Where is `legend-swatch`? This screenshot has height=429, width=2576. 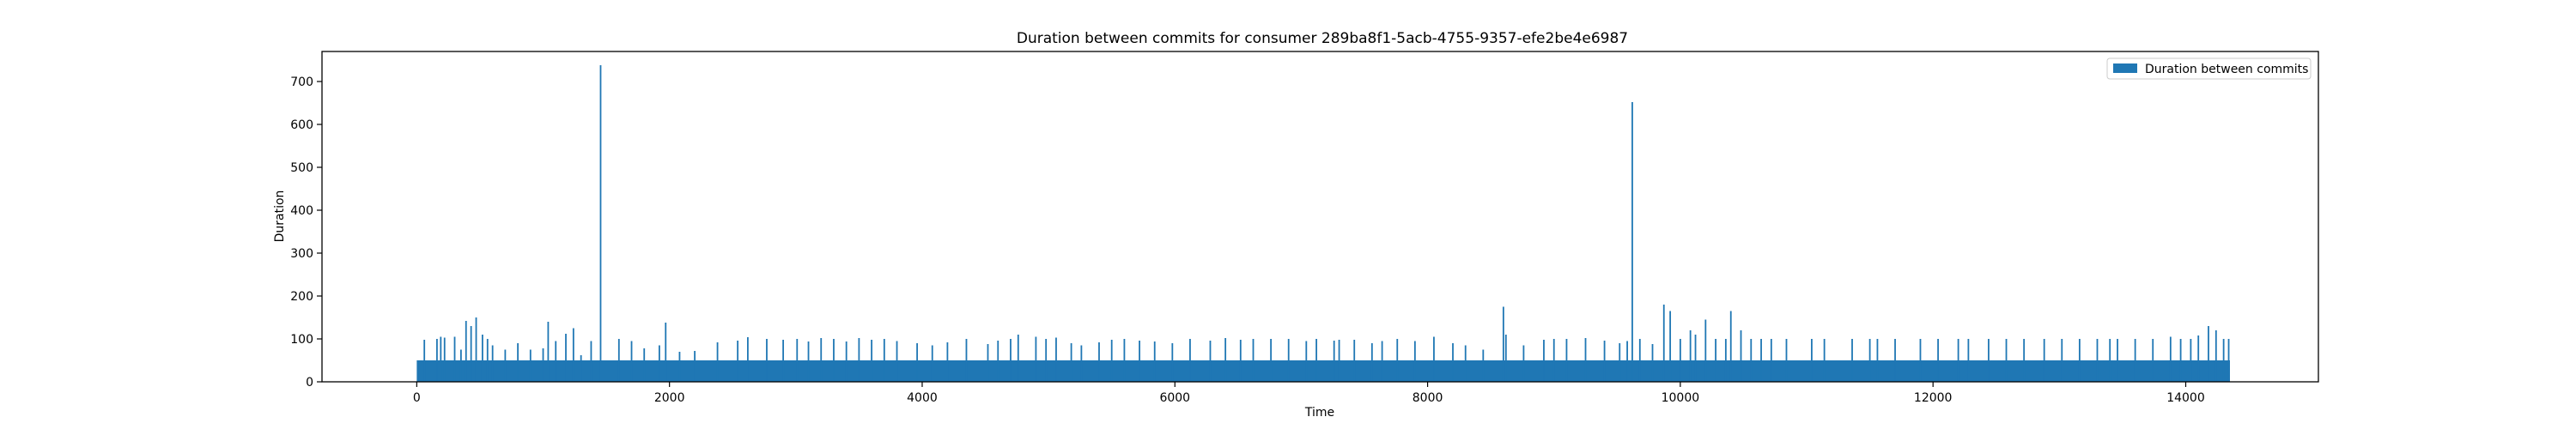 legend-swatch is located at coordinates (2125, 68).